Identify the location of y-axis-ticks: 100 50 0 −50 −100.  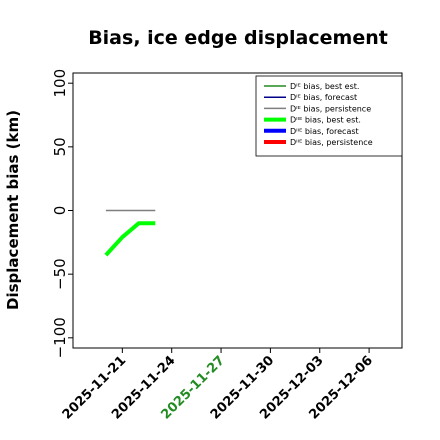
(62, 213).